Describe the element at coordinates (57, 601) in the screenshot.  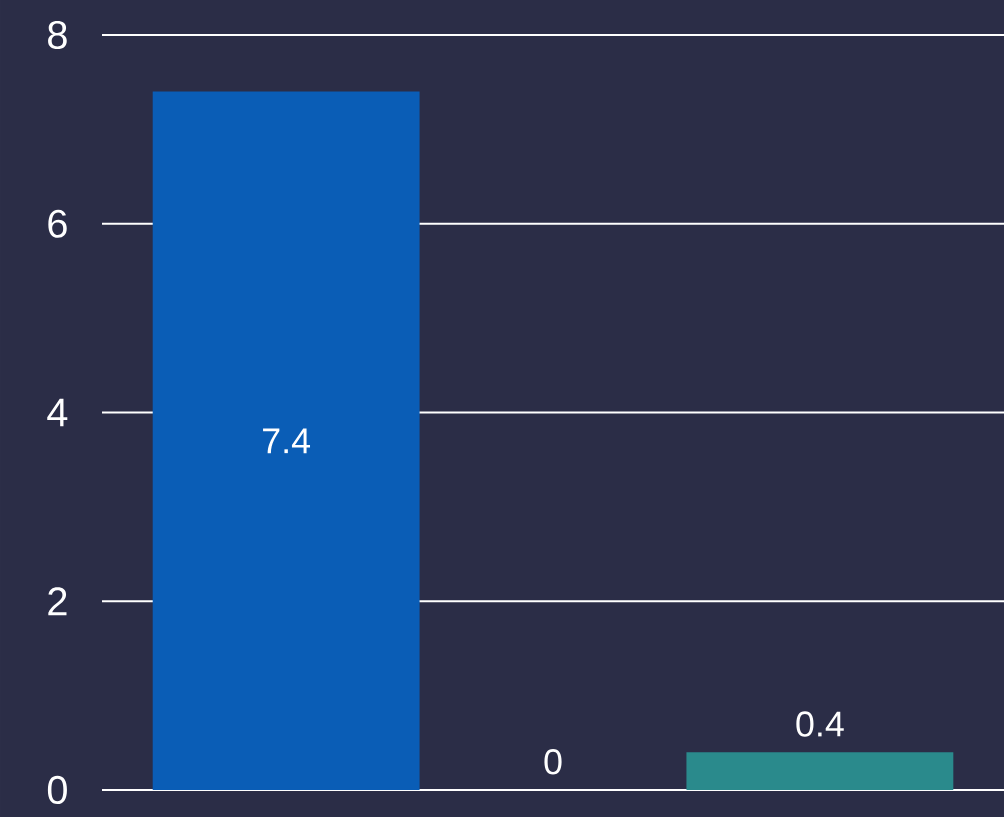
I see `y-tick-label: 2` at that location.